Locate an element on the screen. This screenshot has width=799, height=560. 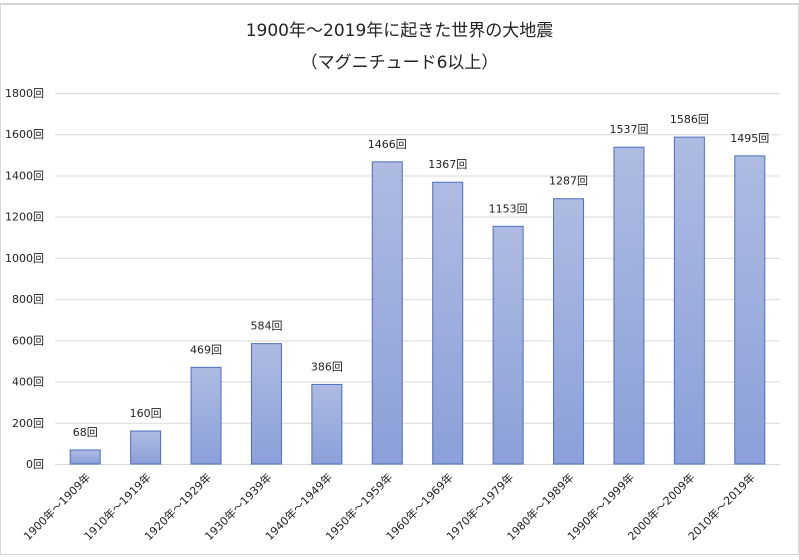
y-tick-label: 1600回 is located at coordinates (24, 134).